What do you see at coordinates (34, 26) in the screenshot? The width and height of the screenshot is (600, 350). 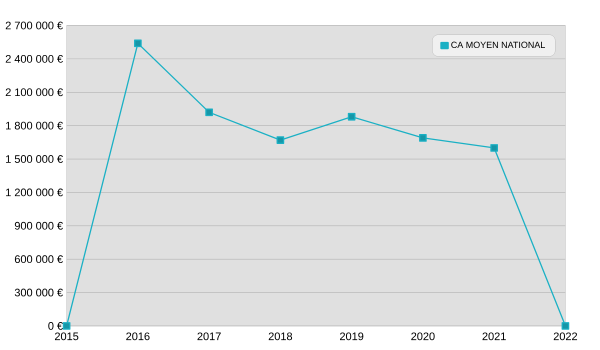 I see `y-tick-label: 2 700 000 €` at bounding box center [34, 26].